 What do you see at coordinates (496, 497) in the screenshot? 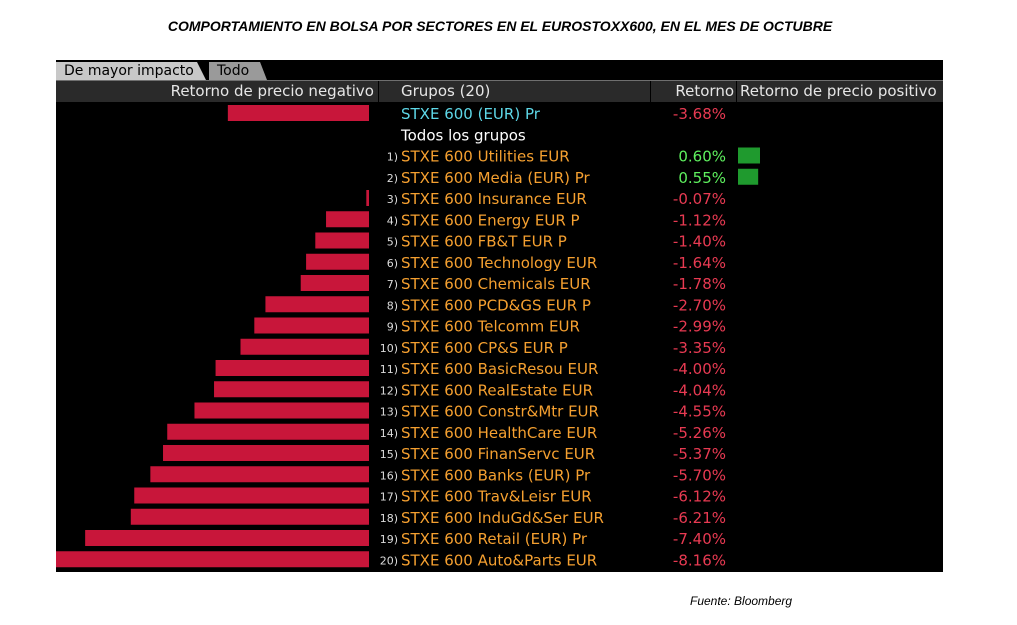
I see `sector-name: STXE 600 Trav&Leisr EUR` at bounding box center [496, 497].